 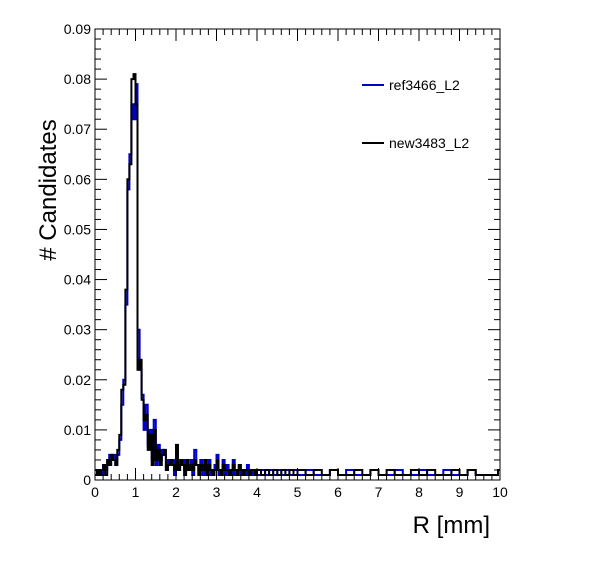 What do you see at coordinates (48, 189) in the screenshot?
I see `y-axis-title: # Candidates` at bounding box center [48, 189].